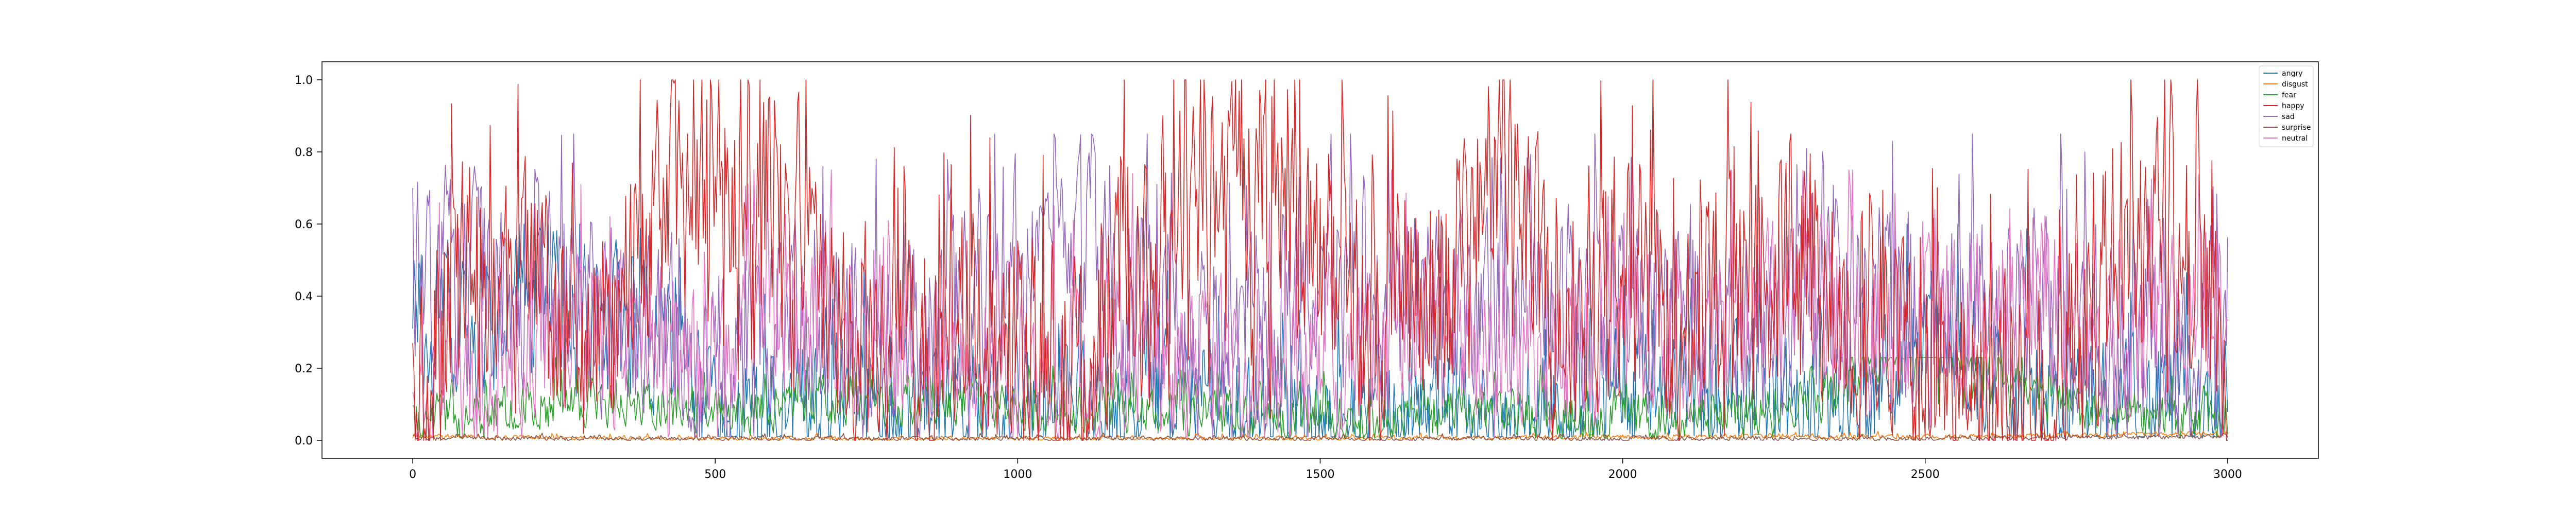 This screenshot has width=2576, height=515. Describe the element at coordinates (715, 475) in the screenshot. I see `x-tick-label: 500` at that location.